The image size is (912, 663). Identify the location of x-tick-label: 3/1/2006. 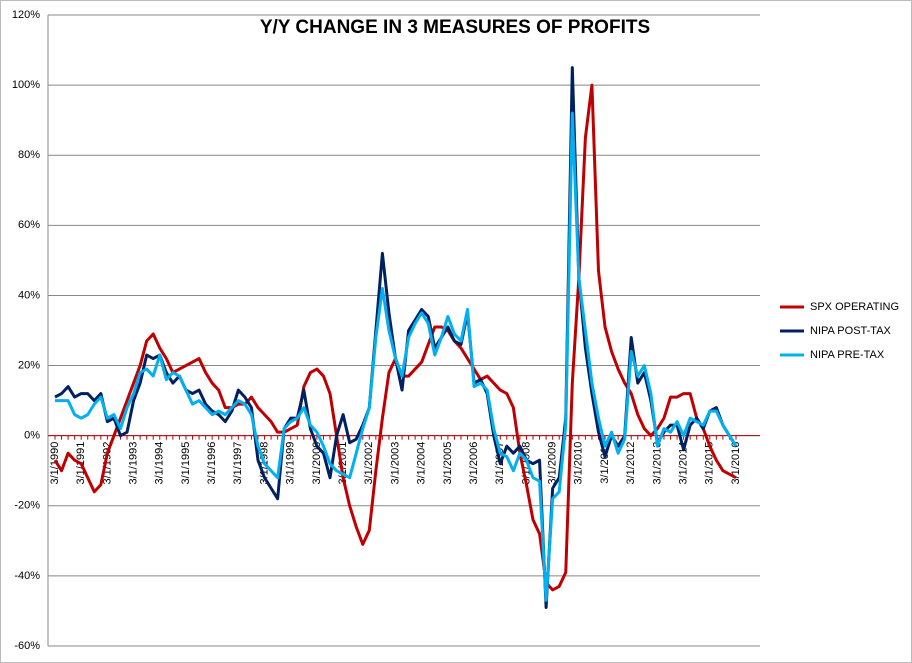
(474, 463).